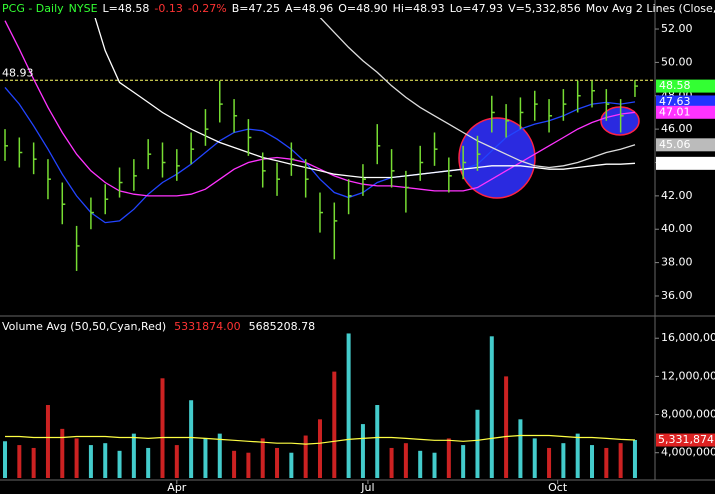 Image resolution: width=715 pixels, height=494 pixels. I want to click on y-tick-label: 36.00, so click(677, 295).